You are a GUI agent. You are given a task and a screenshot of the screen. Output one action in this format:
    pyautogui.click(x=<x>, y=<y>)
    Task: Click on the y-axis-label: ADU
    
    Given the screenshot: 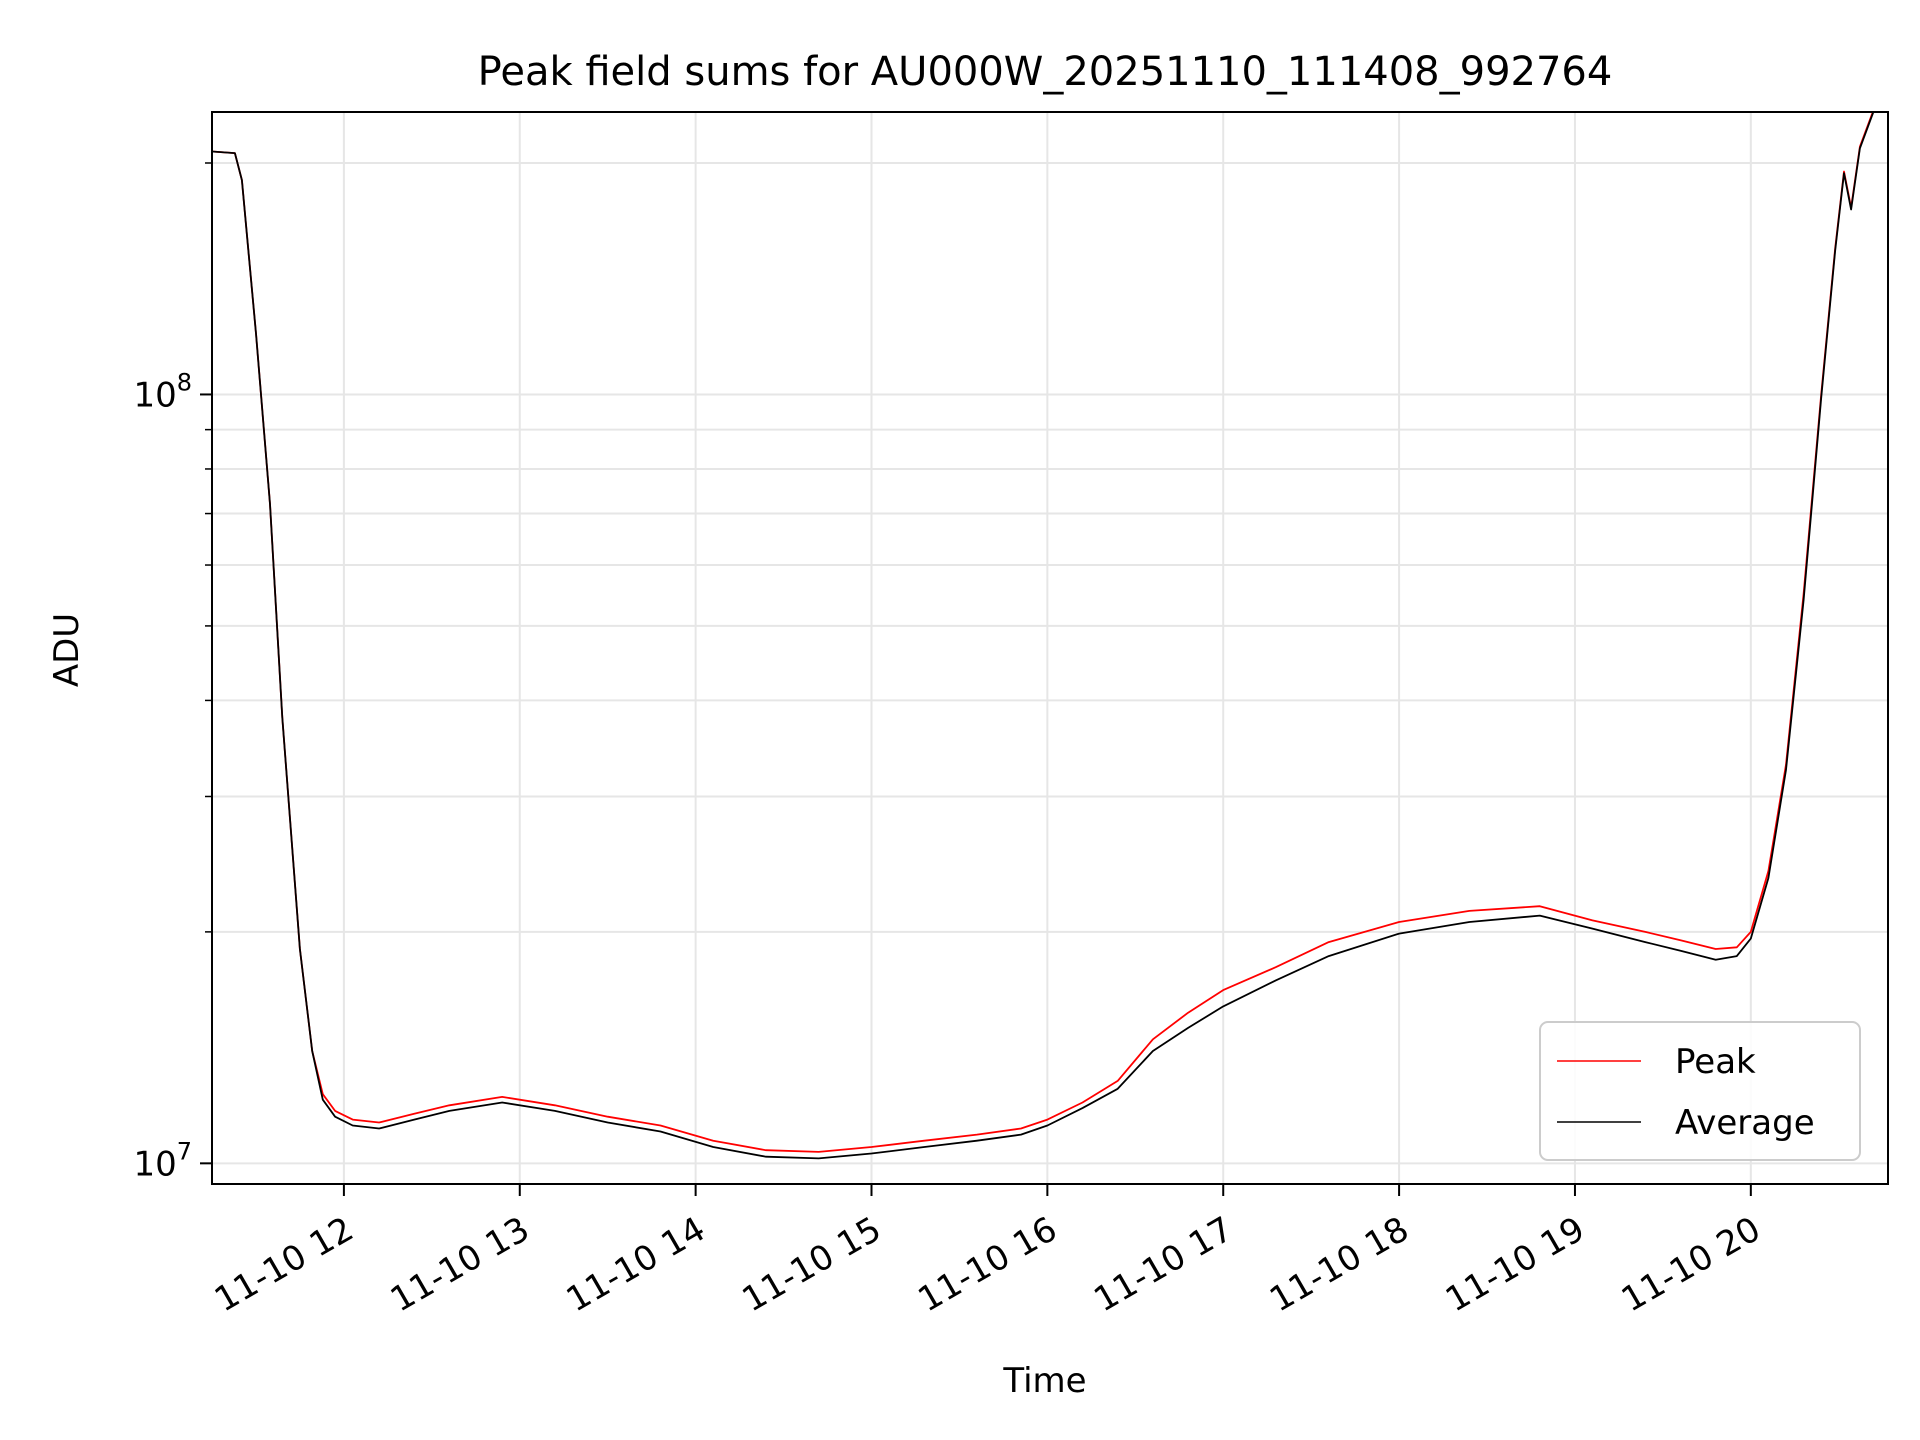 What is the action you would take?
    pyautogui.click(x=67, y=650)
    